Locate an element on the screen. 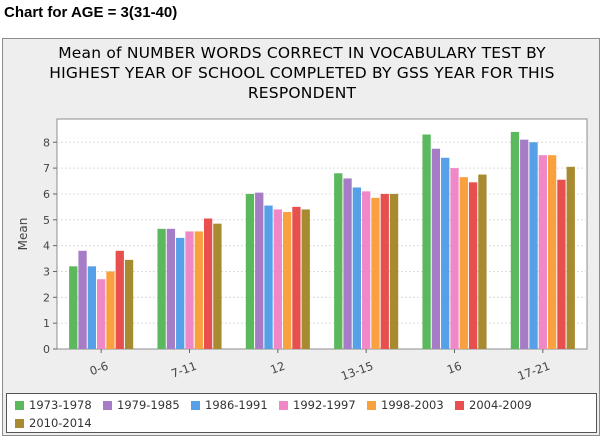 The height and width of the screenshot is (443, 607). y-tick-label: 6 is located at coordinates (46, 194).